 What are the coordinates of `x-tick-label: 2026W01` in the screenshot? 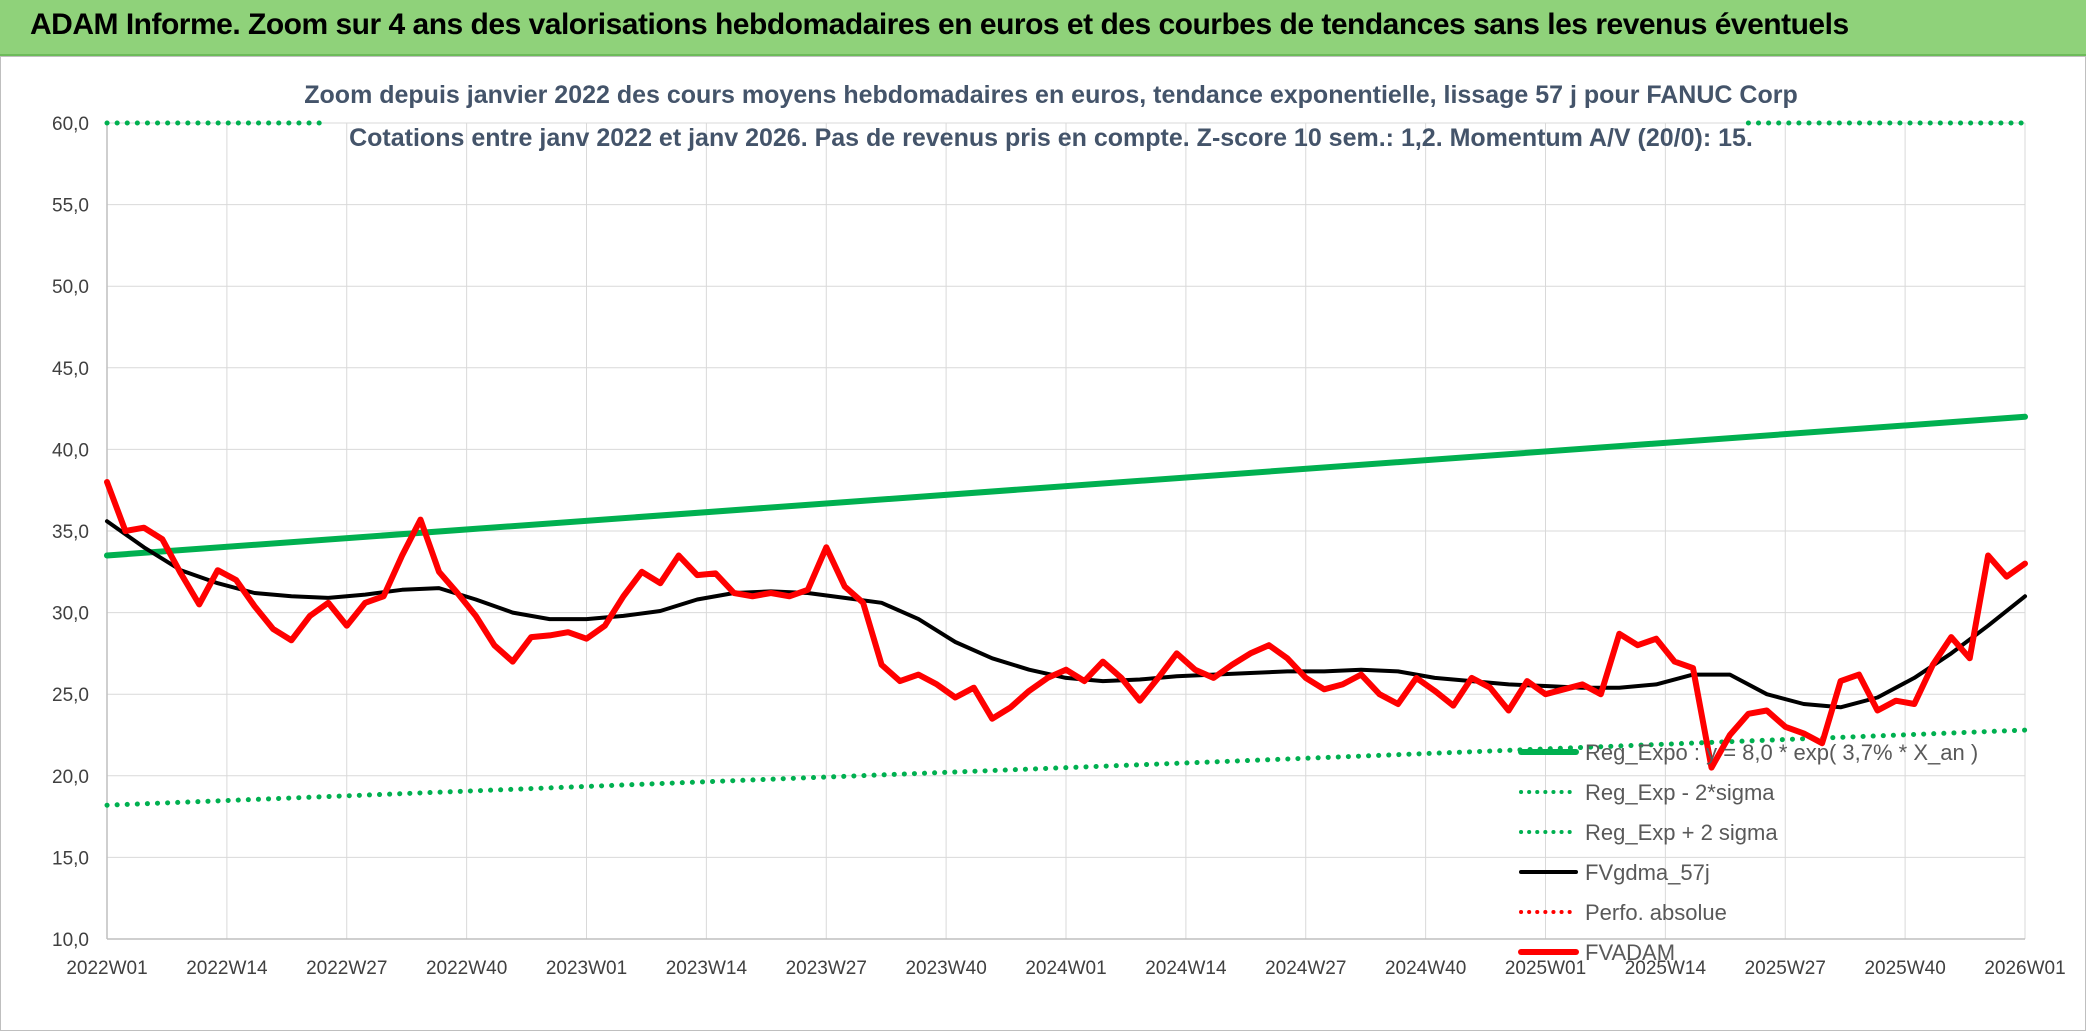 It's located at (2024, 968).